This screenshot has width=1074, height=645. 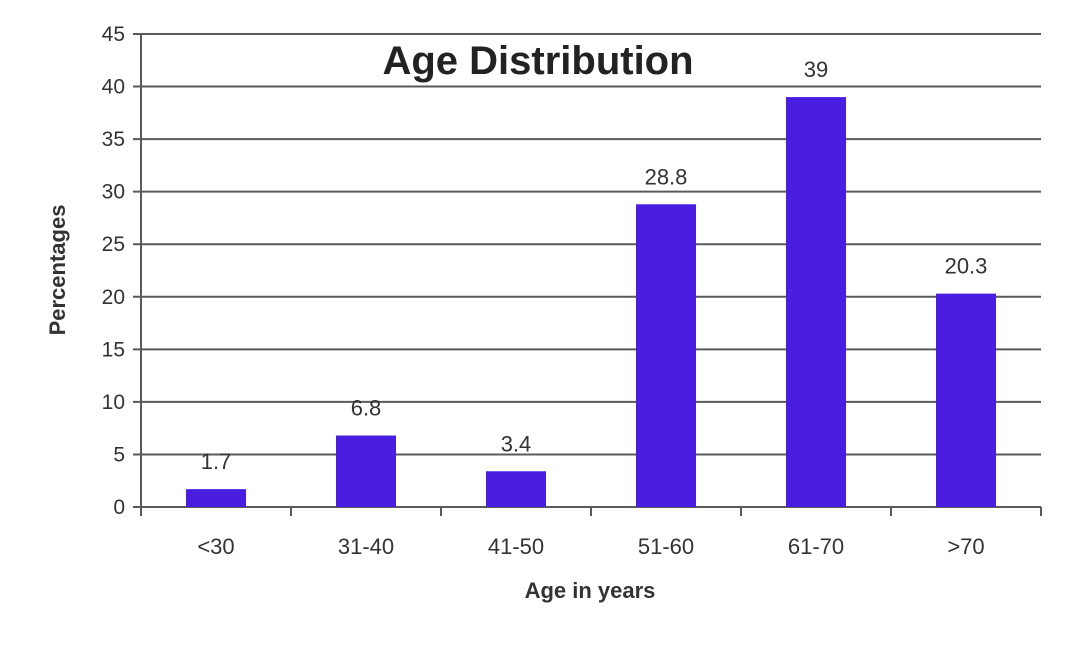 I want to click on data-label: 28.8, so click(x=666, y=176).